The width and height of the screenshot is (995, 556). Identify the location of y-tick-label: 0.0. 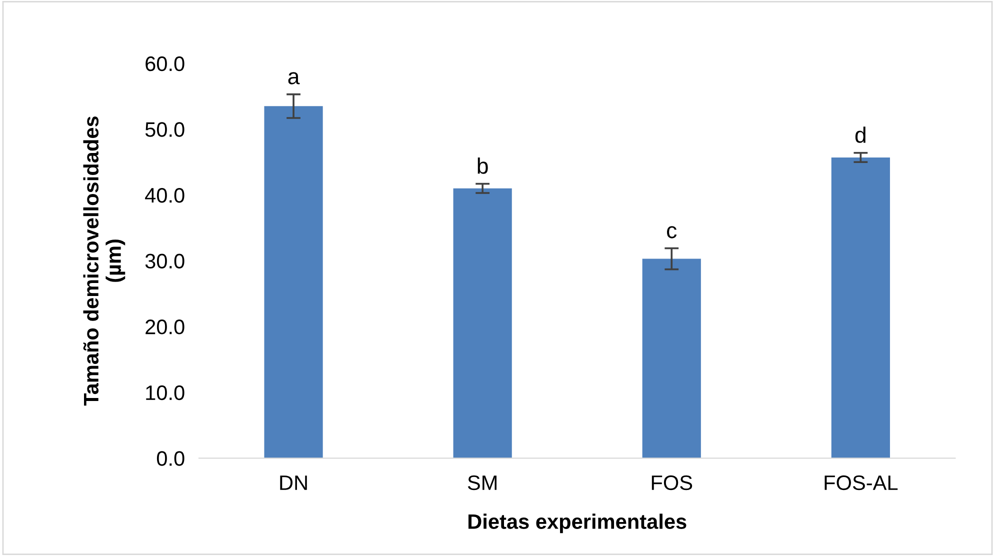
(170, 458).